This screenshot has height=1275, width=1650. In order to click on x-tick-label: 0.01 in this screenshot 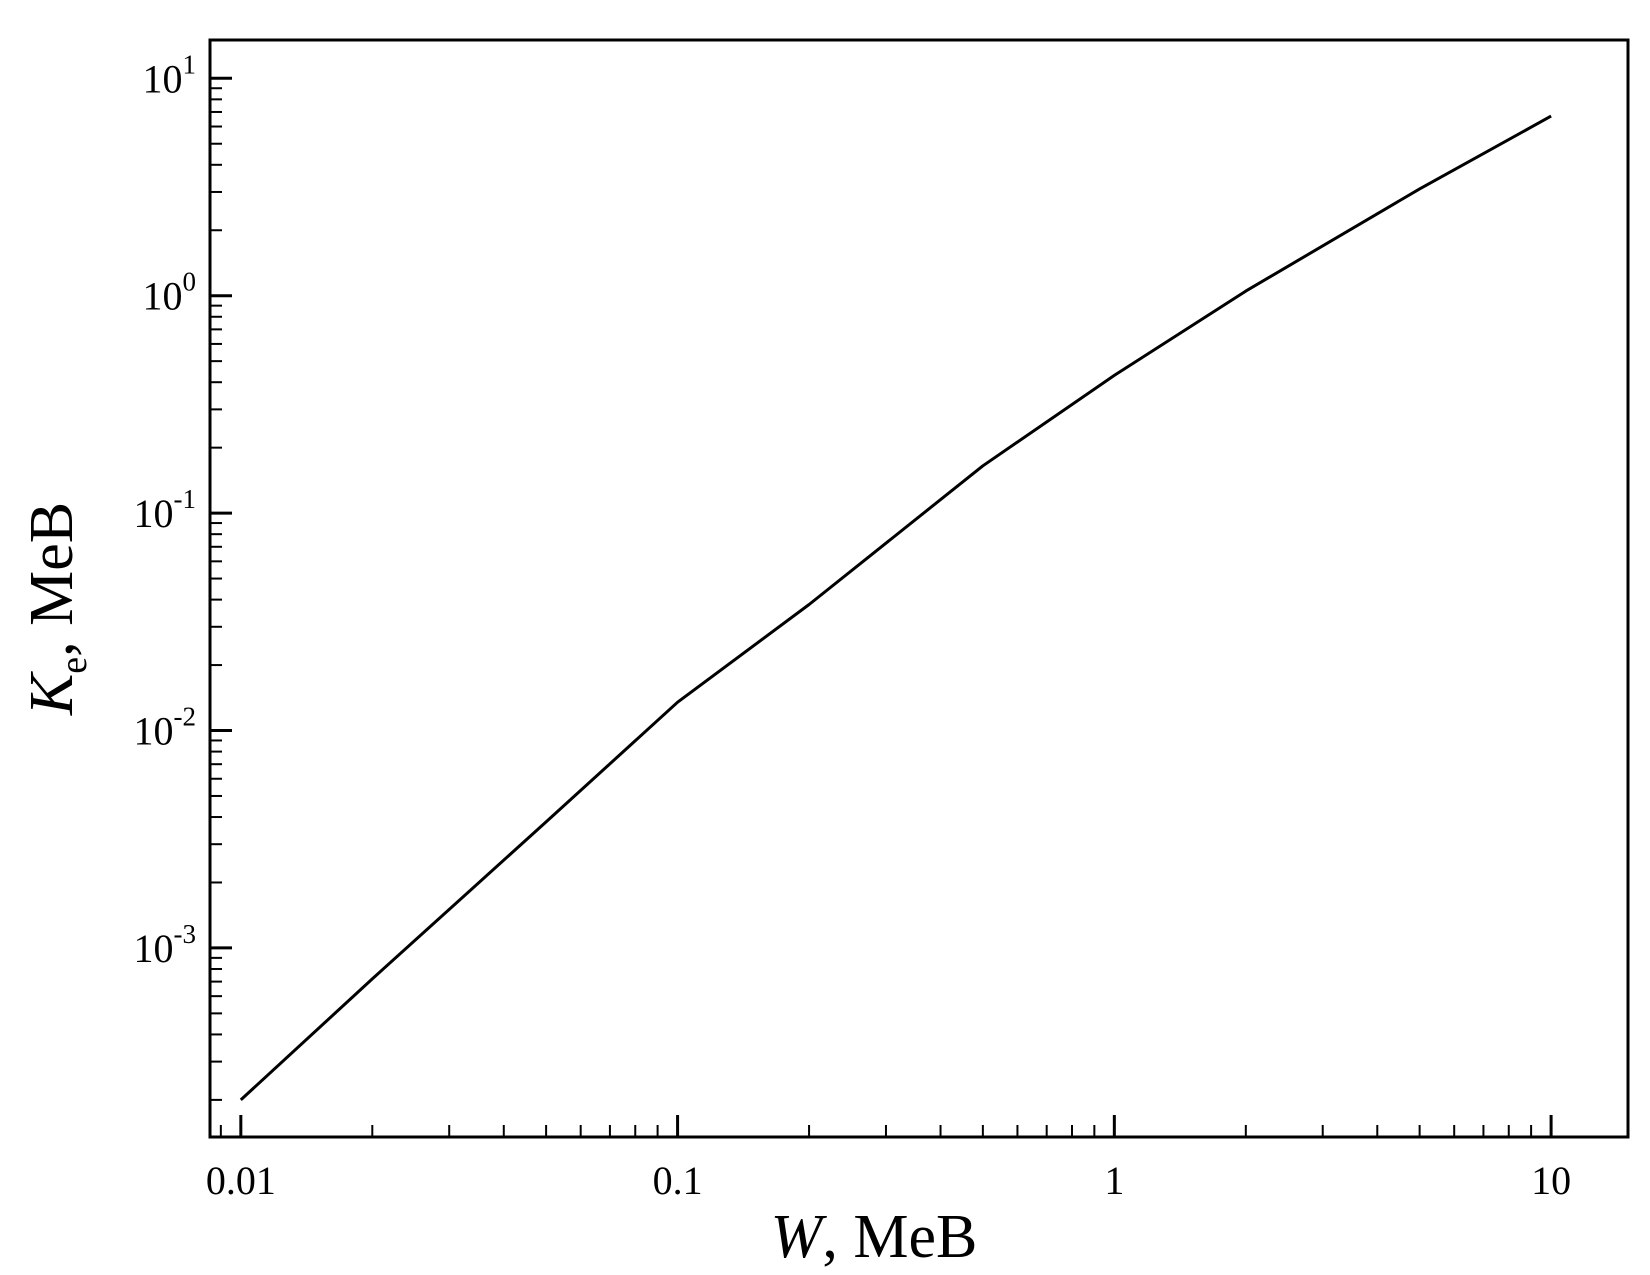, I will do `click(241, 1180)`.